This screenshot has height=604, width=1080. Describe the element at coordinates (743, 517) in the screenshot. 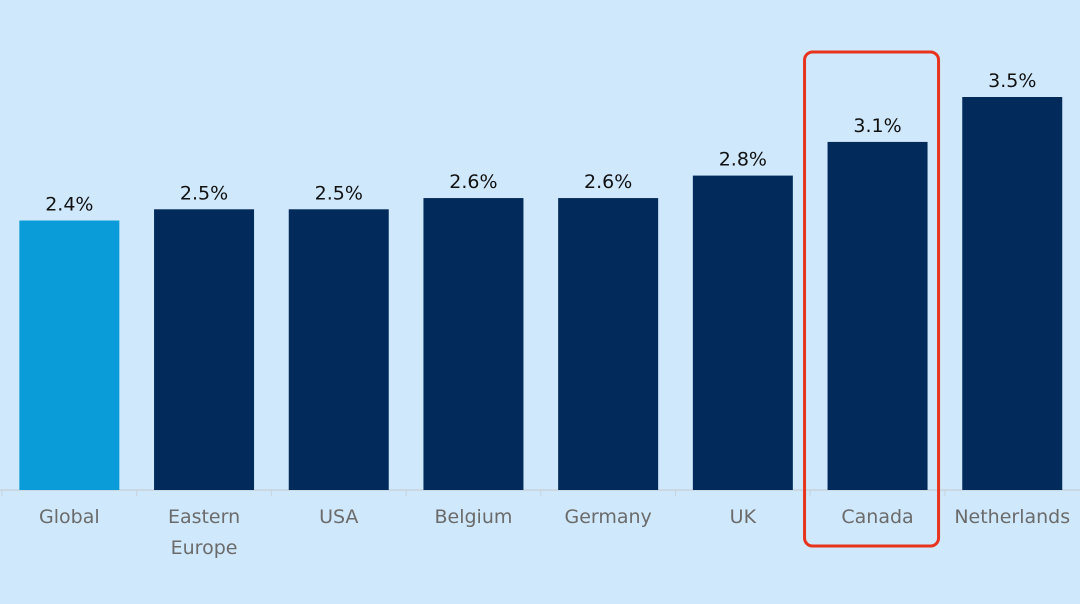

I see `x-tick-label: UK` at that location.